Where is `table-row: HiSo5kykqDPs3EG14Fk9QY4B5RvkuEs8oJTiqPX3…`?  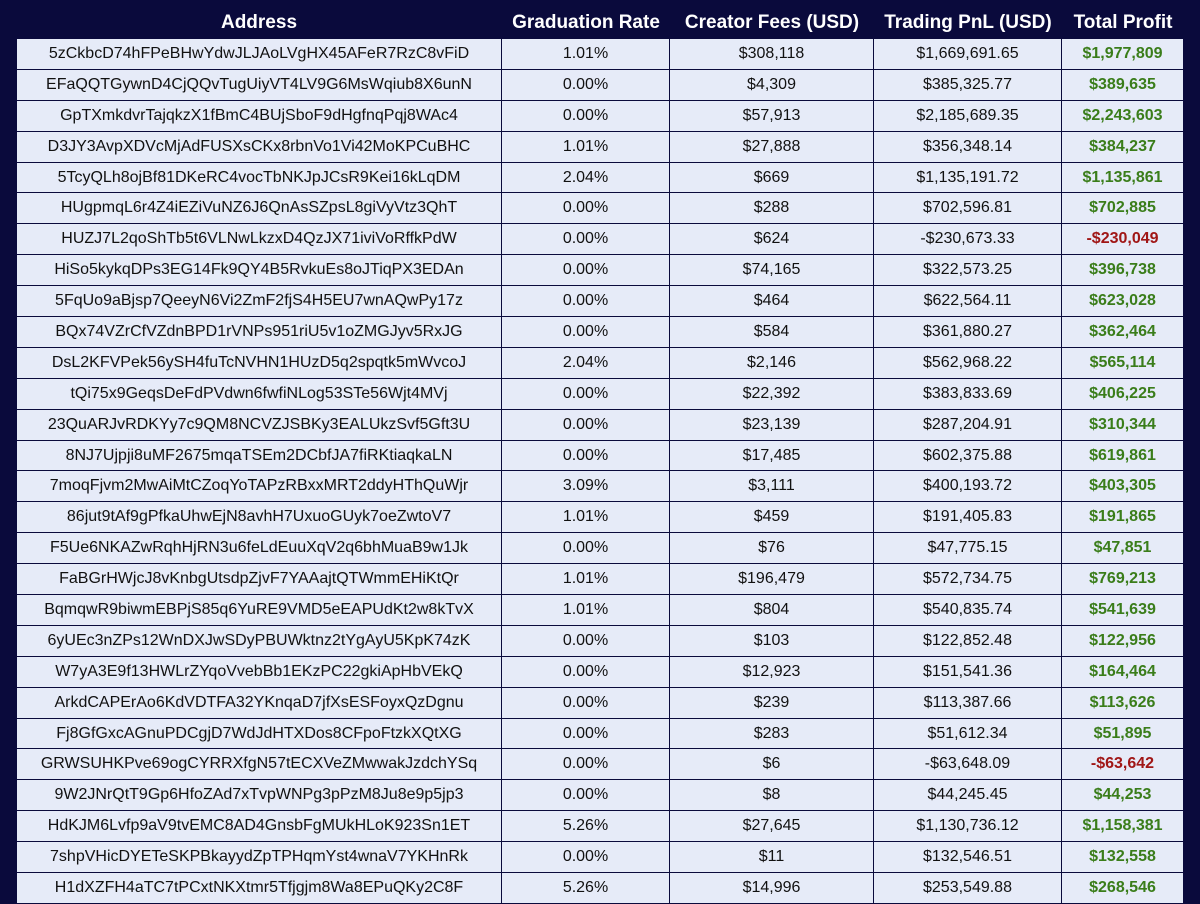 table-row: HiSo5kykqDPs3EG14Fk9QY4B5RvkuEs8oJTiqPX3… is located at coordinates (600, 271).